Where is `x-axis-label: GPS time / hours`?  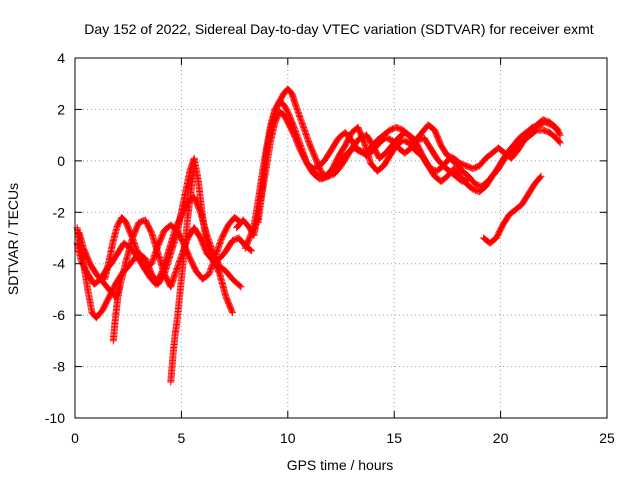
x-axis-label: GPS time / hours is located at coordinates (340, 465).